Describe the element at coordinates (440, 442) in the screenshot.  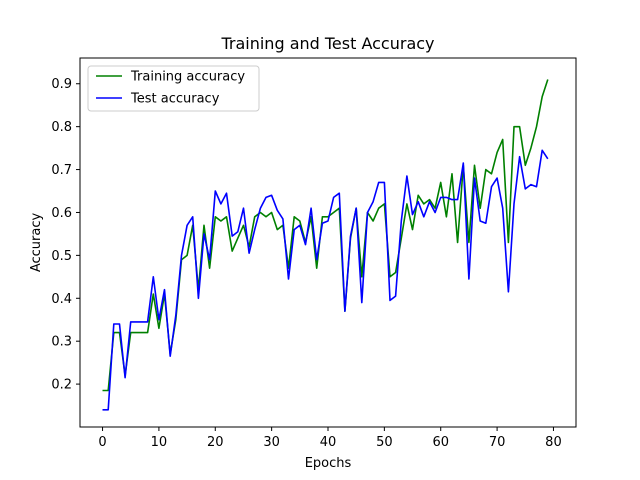
I see `x-tick-label: 60` at that location.